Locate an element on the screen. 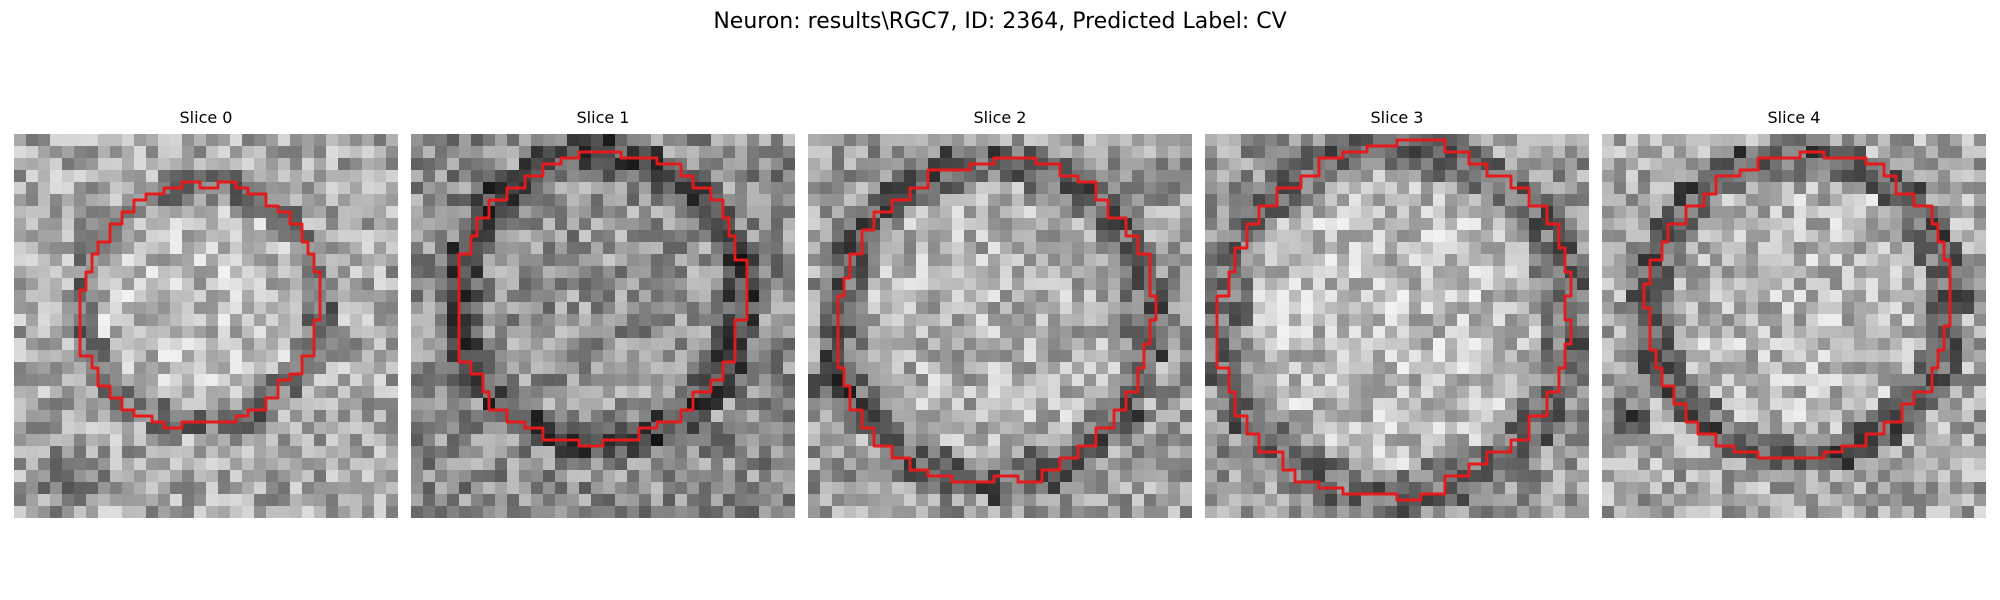 This screenshot has height=600, width=2000. slice-panel: Slice 4 is located at coordinates (1794, 314).